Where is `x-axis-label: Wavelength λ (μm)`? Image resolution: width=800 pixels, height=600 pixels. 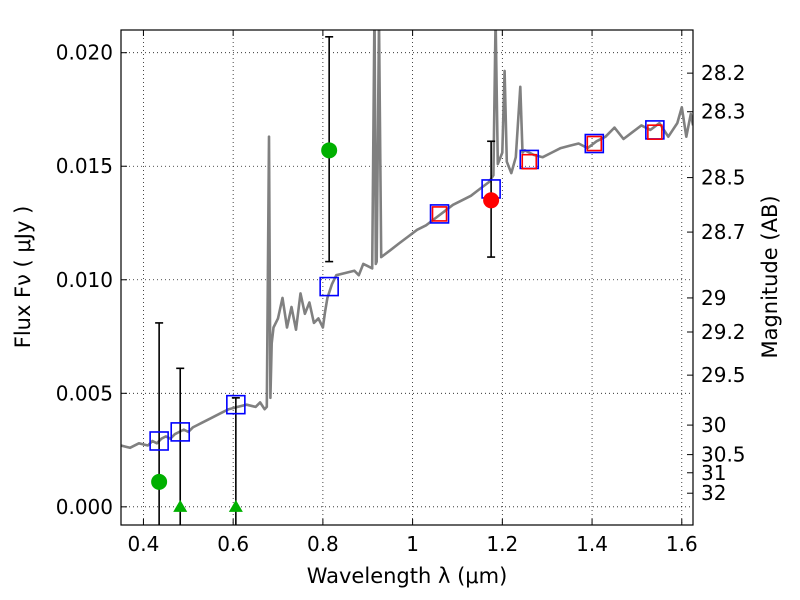 x-axis-label: Wavelength λ (μm) is located at coordinates (407, 576).